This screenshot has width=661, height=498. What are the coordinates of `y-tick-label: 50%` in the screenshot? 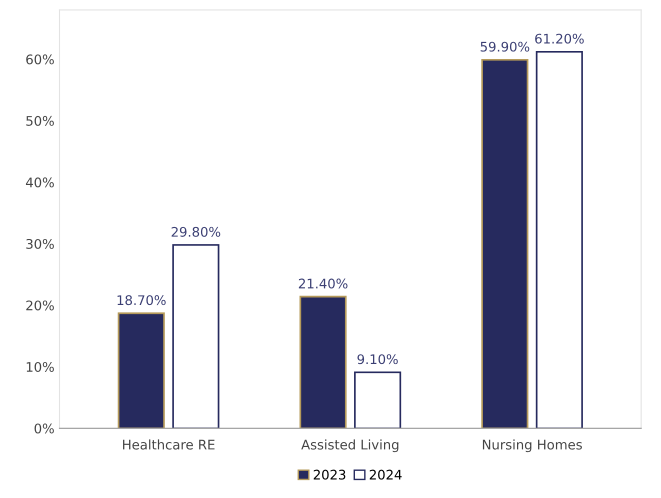 It's located at (40, 121).